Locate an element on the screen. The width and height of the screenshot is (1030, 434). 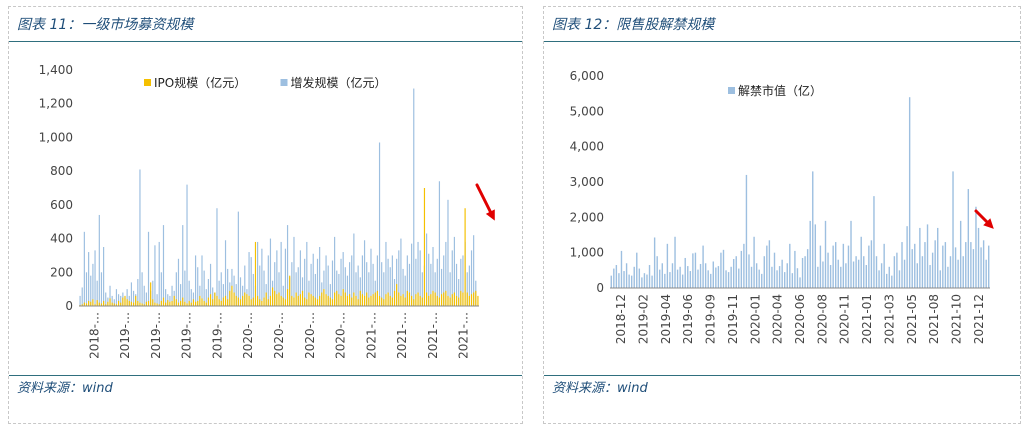
figure-title: 图表 11：一级市场募资规模 is located at coordinates (105, 25).